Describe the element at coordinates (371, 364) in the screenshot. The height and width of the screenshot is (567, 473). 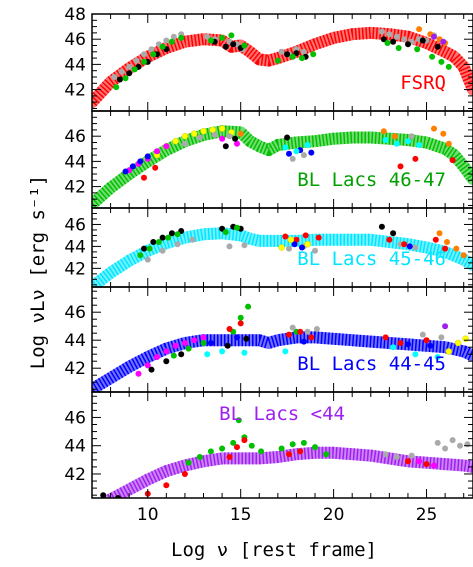
I see `panel-label: BL Lacs 44-45` at that location.